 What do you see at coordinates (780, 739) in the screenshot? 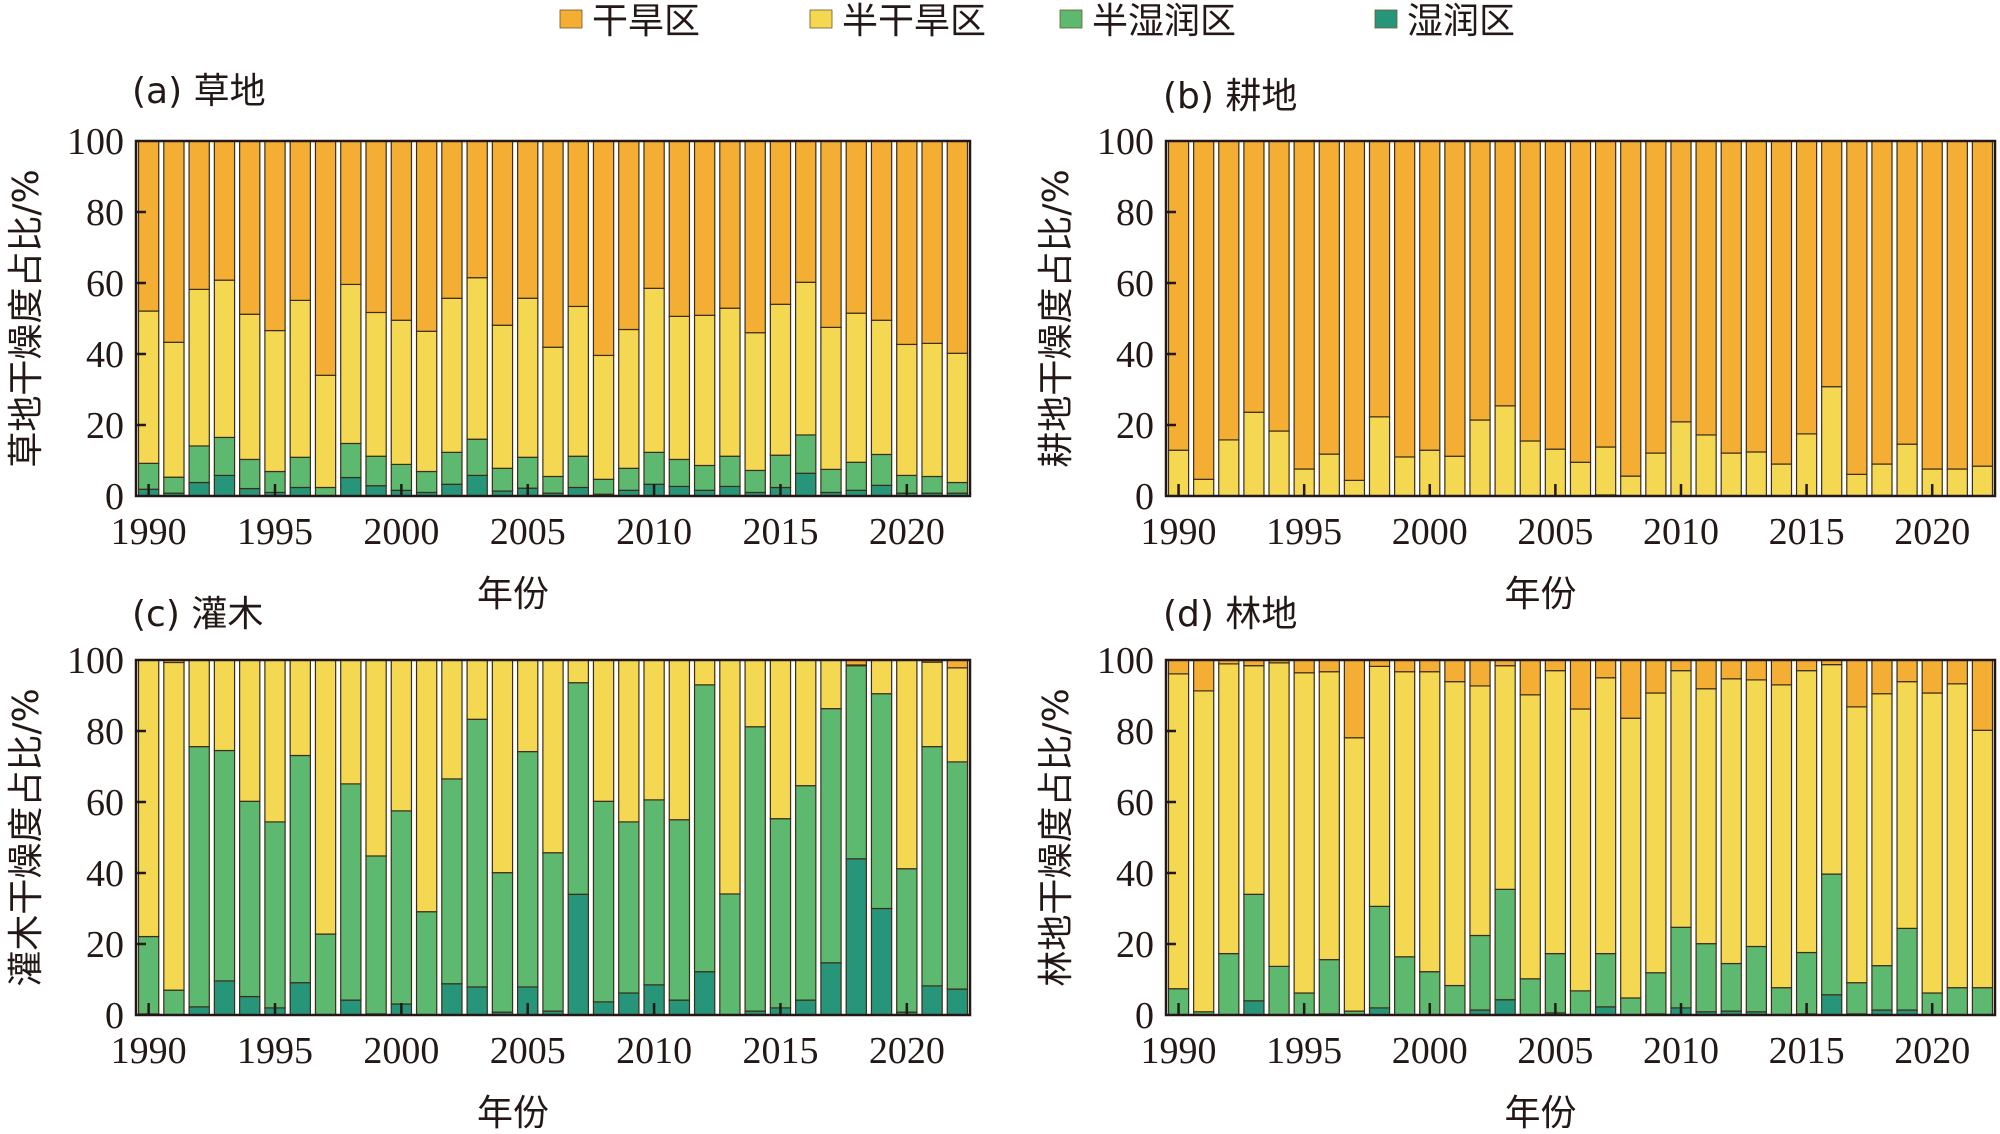
I see `bar-segment-2015-半干旱区` at bounding box center [780, 739].